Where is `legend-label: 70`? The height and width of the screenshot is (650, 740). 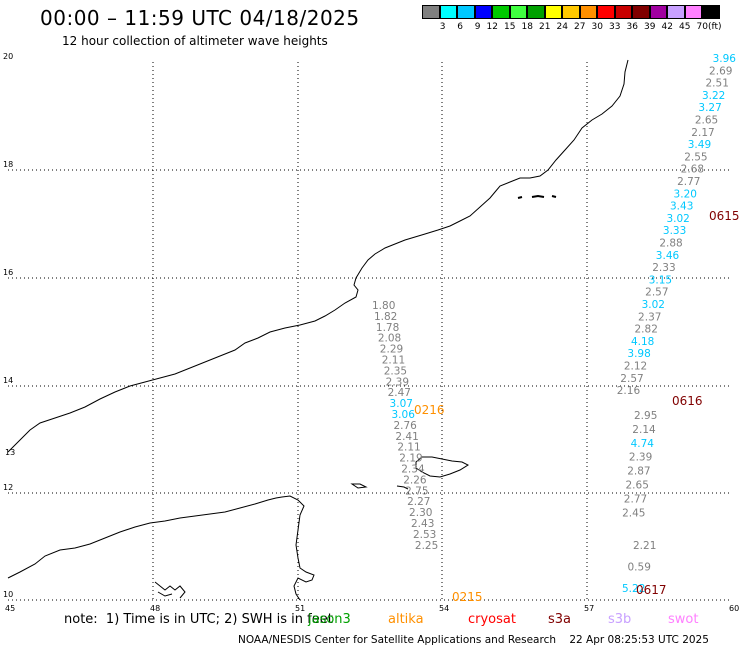
legend-label: 70 is located at coordinates (702, 27).